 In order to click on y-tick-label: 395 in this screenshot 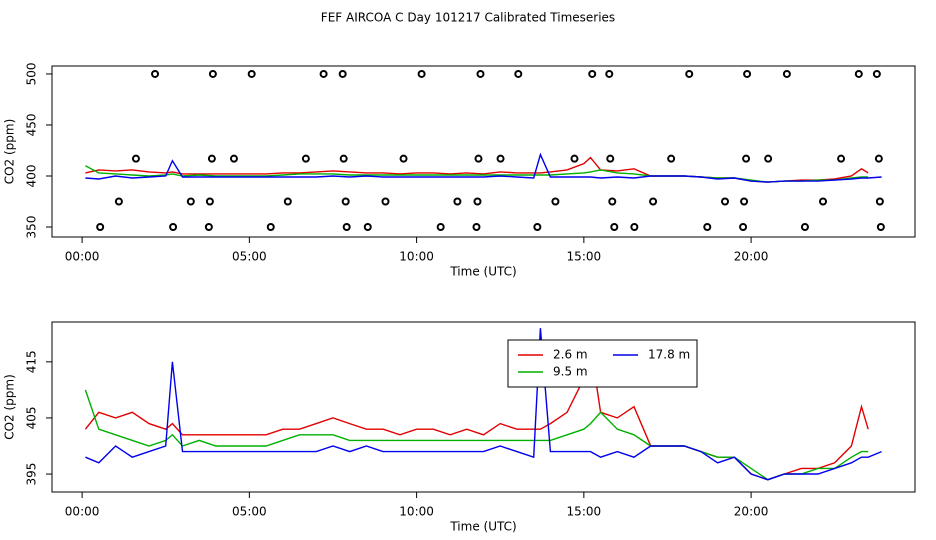, I will do `click(32, 474)`.